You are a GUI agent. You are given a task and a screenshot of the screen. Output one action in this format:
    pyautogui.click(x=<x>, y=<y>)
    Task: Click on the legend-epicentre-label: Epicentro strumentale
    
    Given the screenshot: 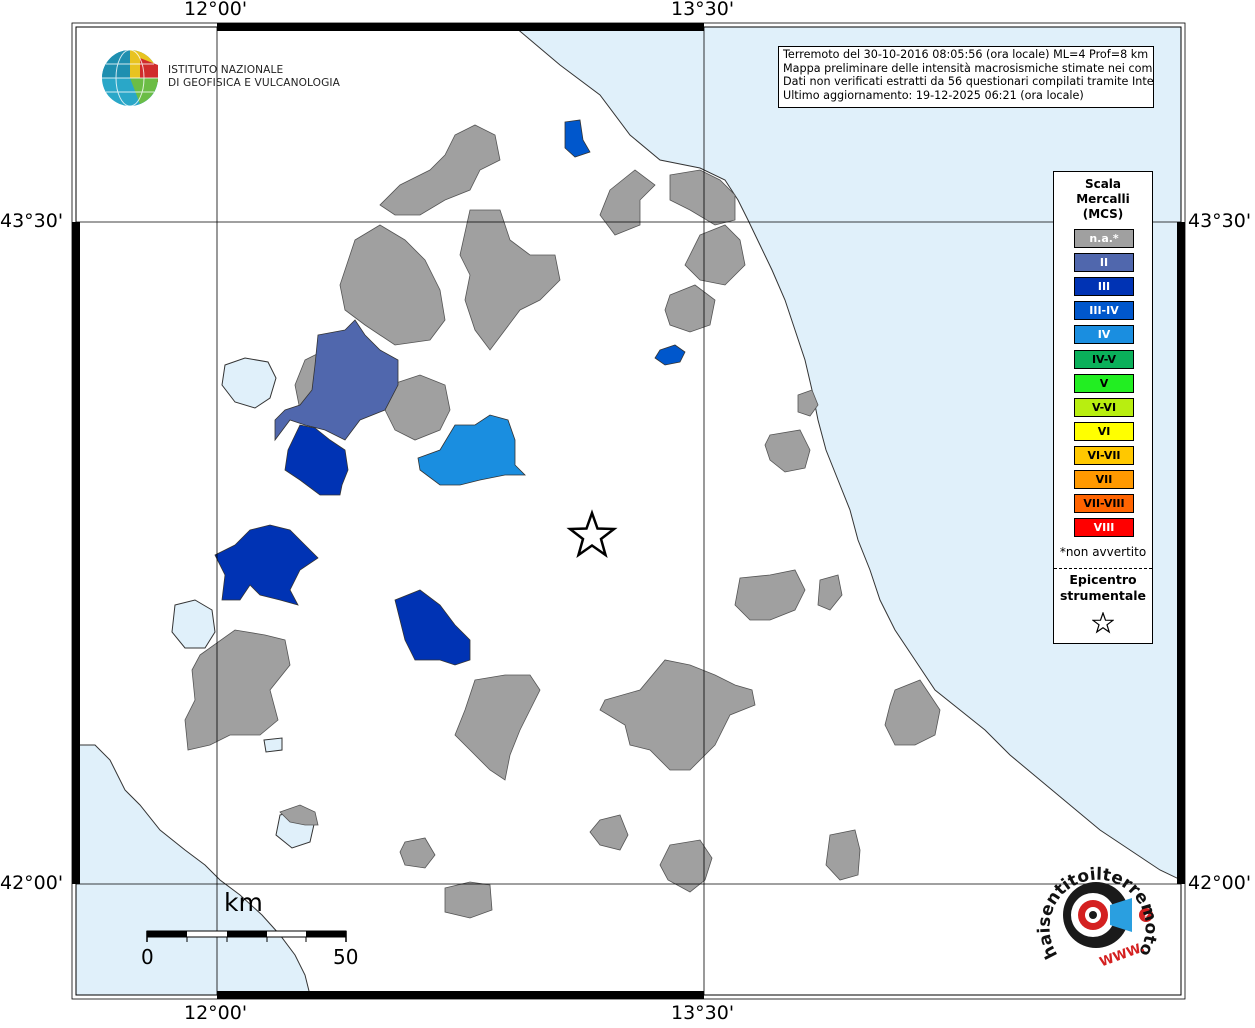 What is the action you would take?
    pyautogui.click(x=1103, y=588)
    